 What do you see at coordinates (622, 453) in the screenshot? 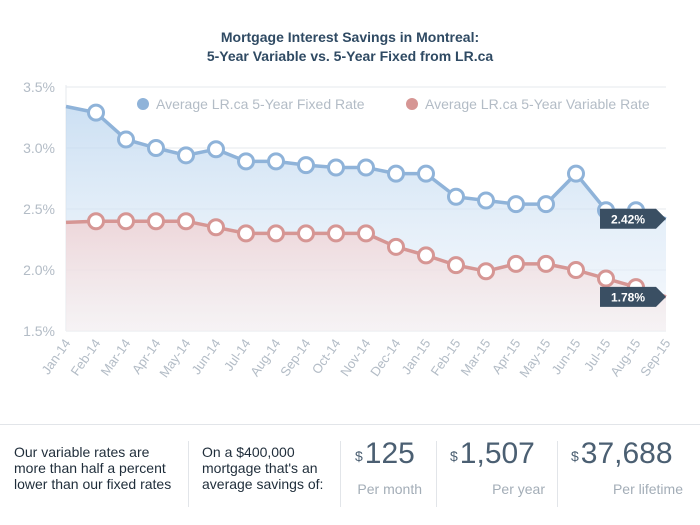
I see `stat-value: $37,688` at bounding box center [622, 453].